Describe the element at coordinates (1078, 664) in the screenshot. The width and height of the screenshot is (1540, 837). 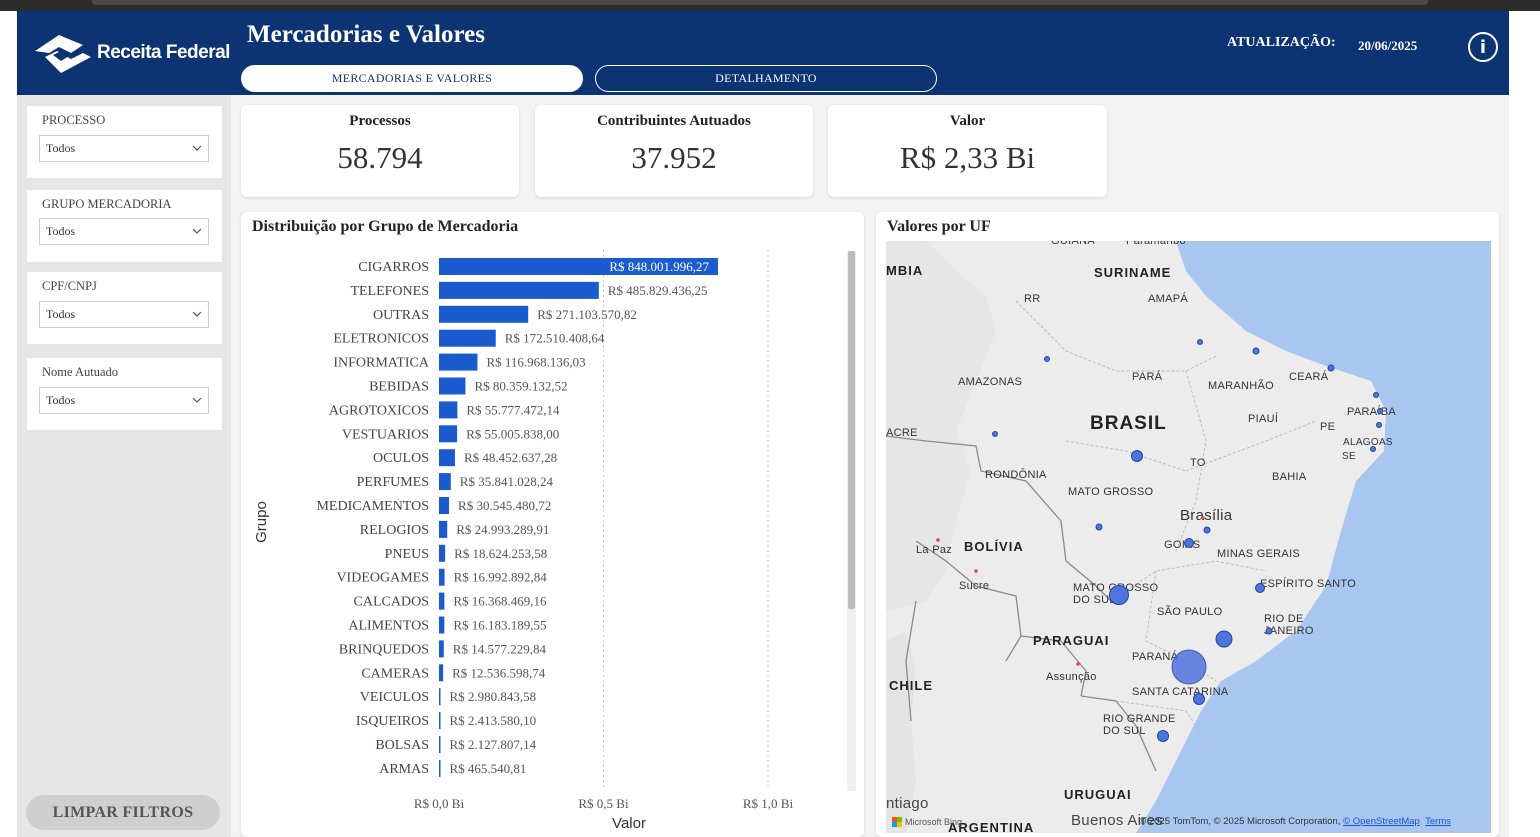
I see `city-dot` at that location.